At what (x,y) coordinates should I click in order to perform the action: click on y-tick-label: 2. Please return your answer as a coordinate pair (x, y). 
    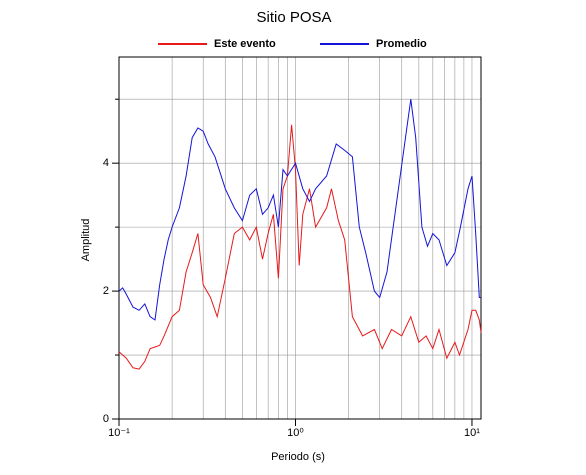
    Looking at the image, I should click on (106, 291).